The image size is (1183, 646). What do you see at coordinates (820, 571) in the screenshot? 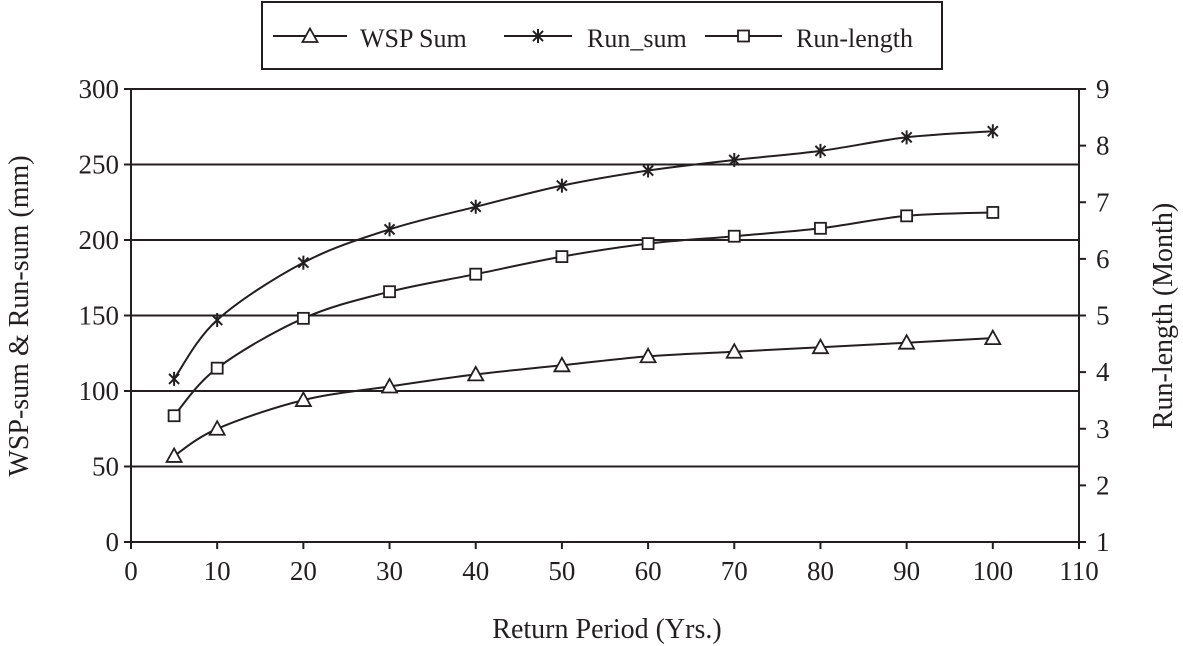
I see `x-tick-label: 80` at bounding box center [820, 571].